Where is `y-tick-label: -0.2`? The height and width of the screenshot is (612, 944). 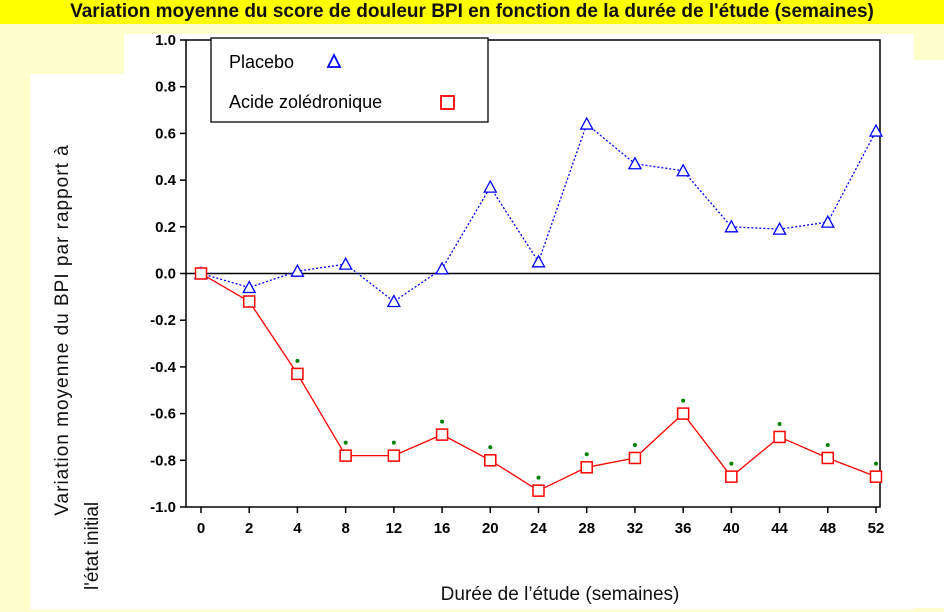 y-tick-label: -0.2 is located at coordinates (163, 320).